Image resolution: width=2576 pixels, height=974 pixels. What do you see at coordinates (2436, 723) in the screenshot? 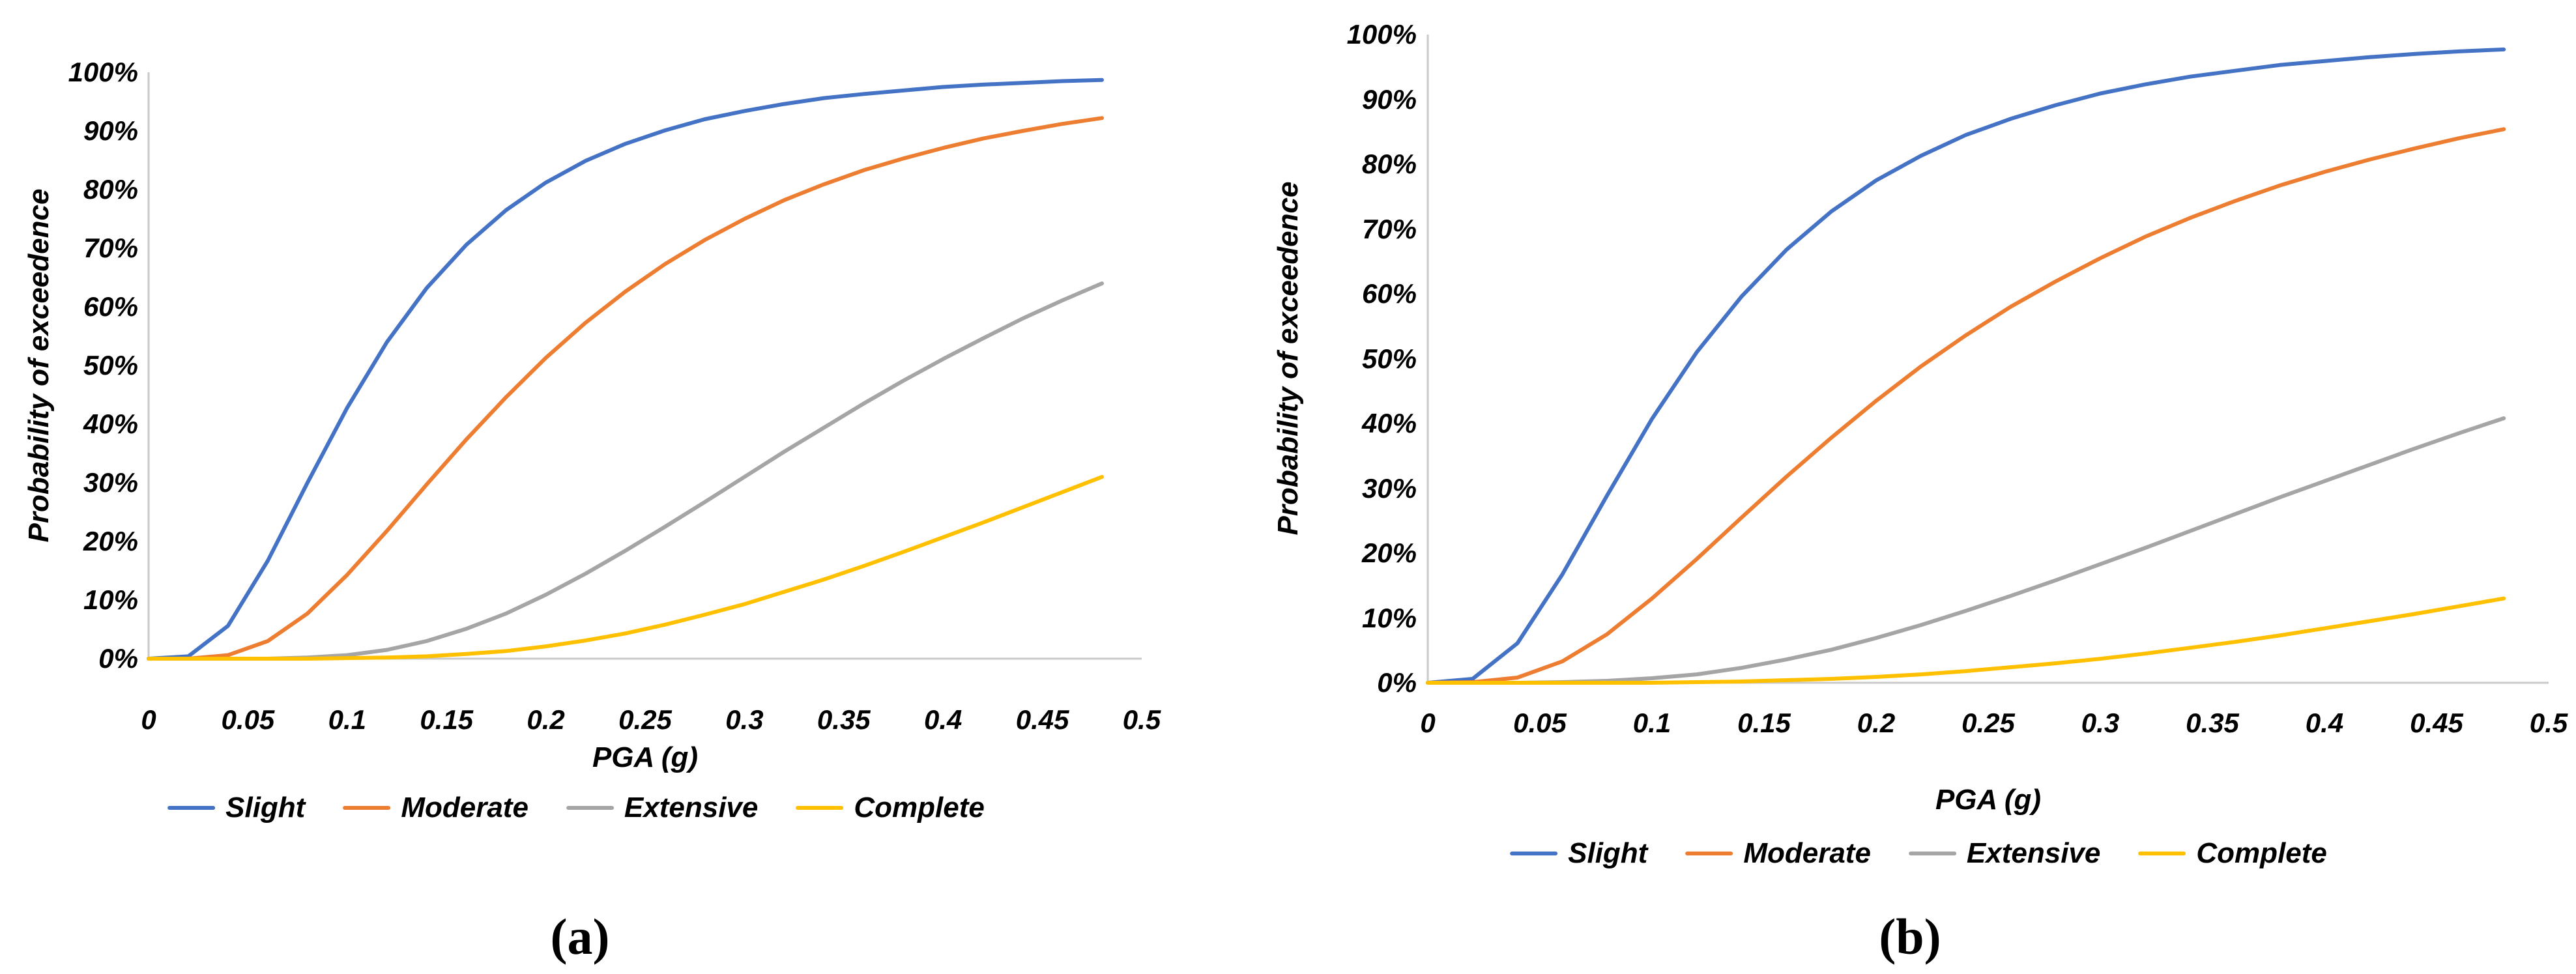
I see `x-tick-b-0.45: 0.45` at bounding box center [2436, 723].